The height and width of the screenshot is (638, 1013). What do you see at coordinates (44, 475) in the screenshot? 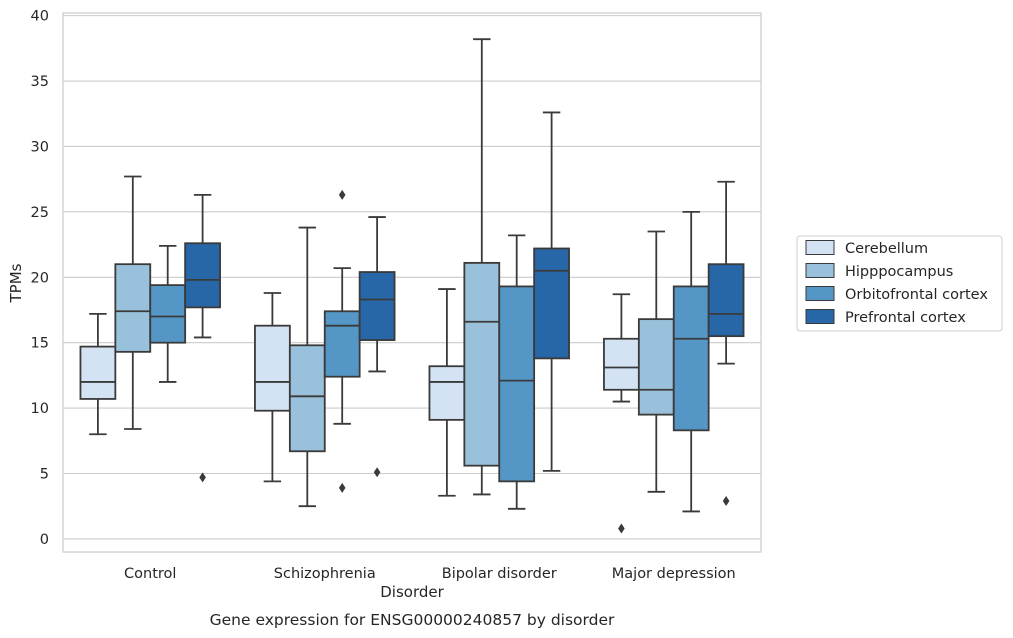
I see `y-tick-label: 5` at bounding box center [44, 475].